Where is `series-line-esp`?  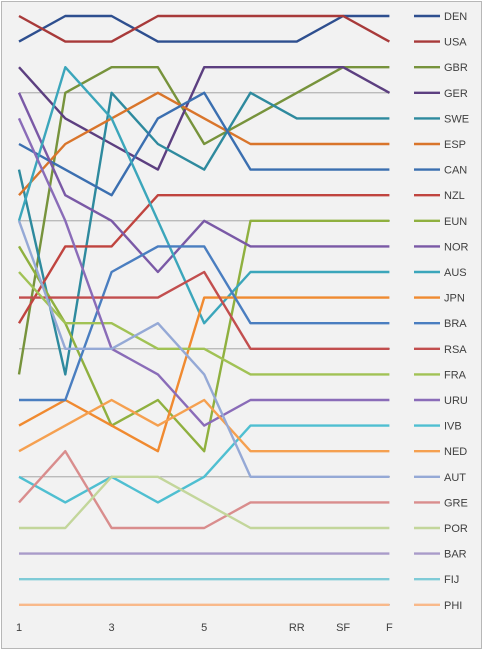 series-line-esp is located at coordinates (204, 144).